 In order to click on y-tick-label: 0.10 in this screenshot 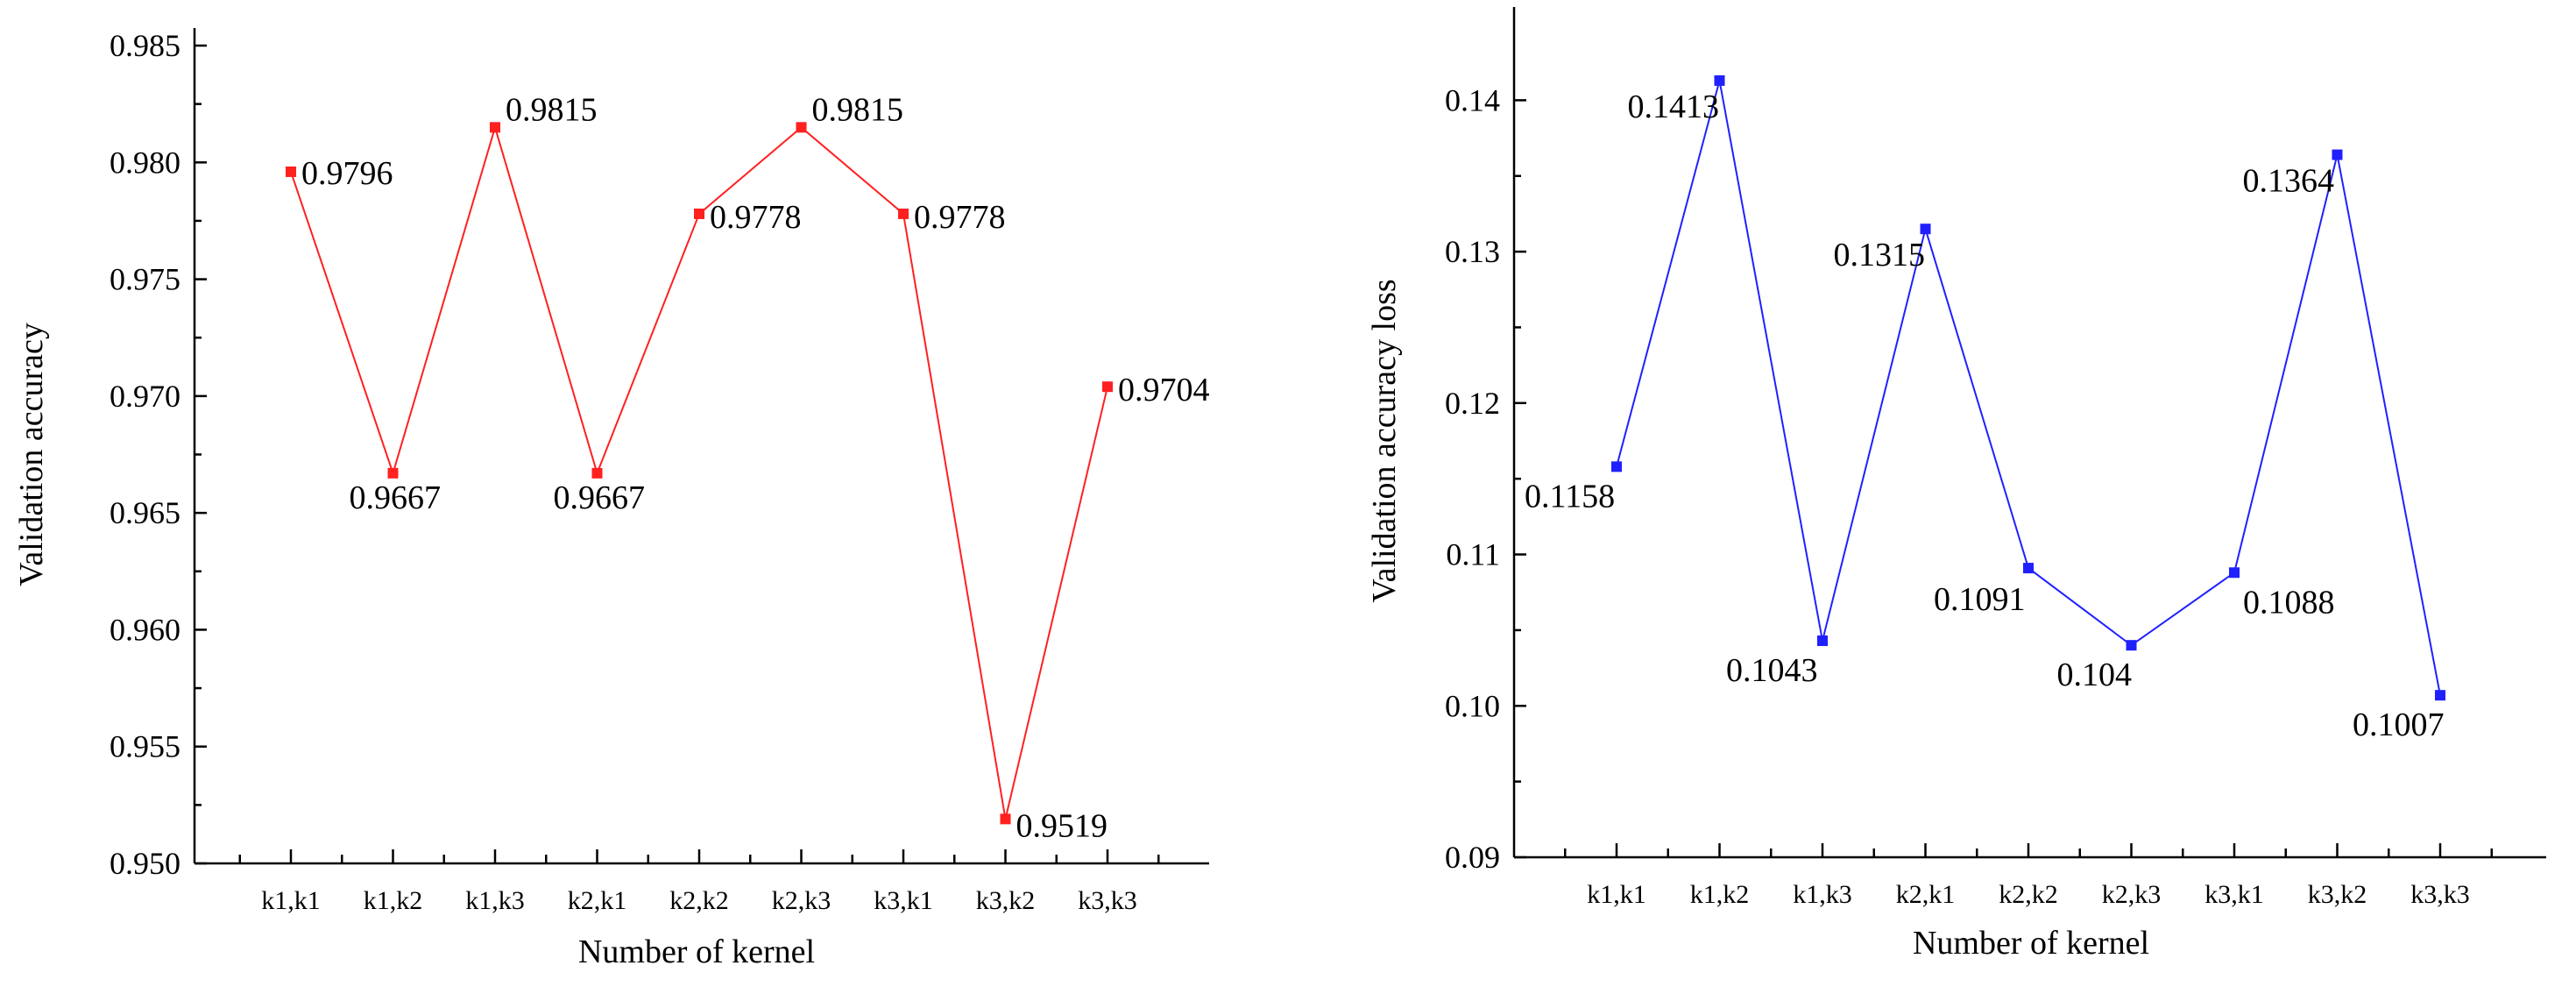, I will do `click(1472, 705)`.